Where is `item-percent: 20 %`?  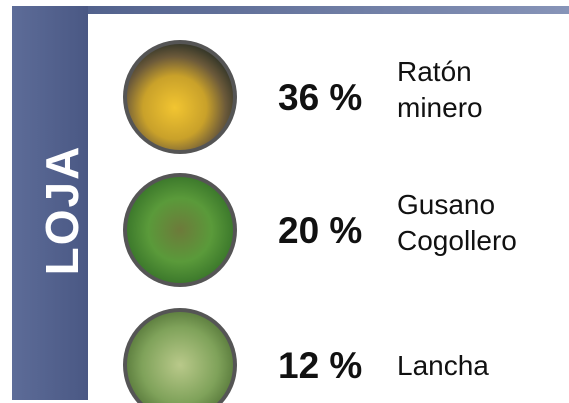
item-percent: 20 % is located at coordinates (320, 230).